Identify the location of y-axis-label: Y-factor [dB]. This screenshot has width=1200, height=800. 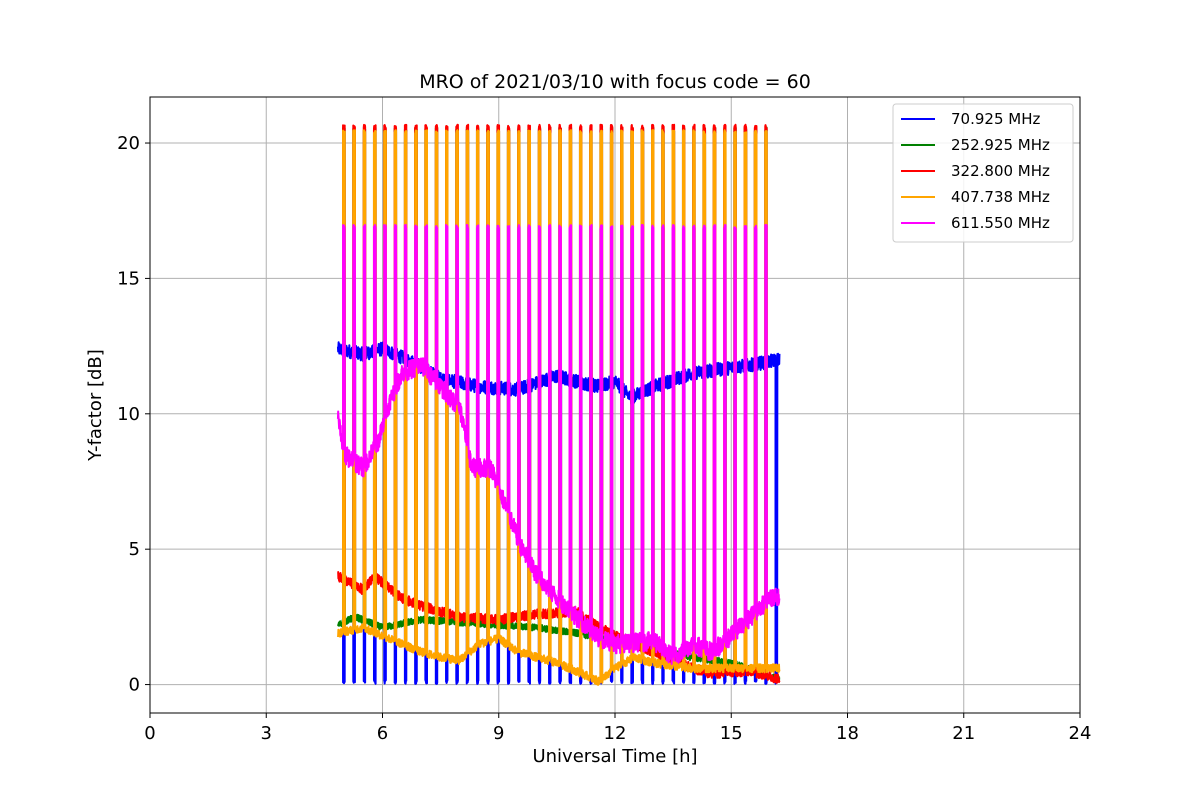
(95, 405).